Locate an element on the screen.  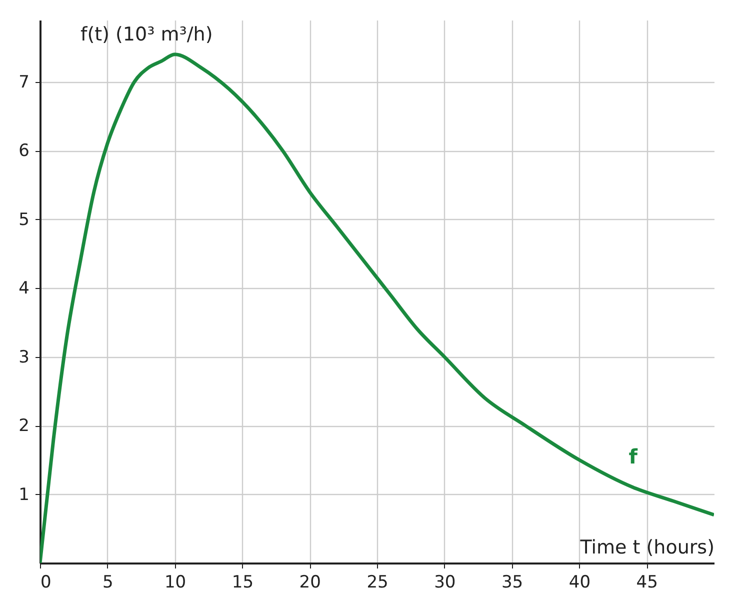
y-tick-label: 6 is located at coordinates (24, 151).